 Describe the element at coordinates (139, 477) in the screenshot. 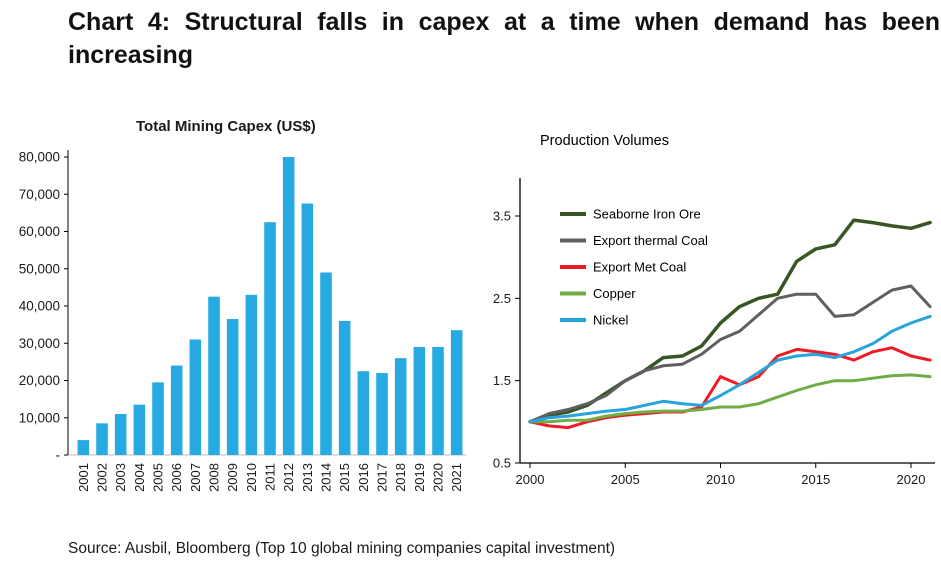

I see `bar-x-tick-label: 2004` at that location.